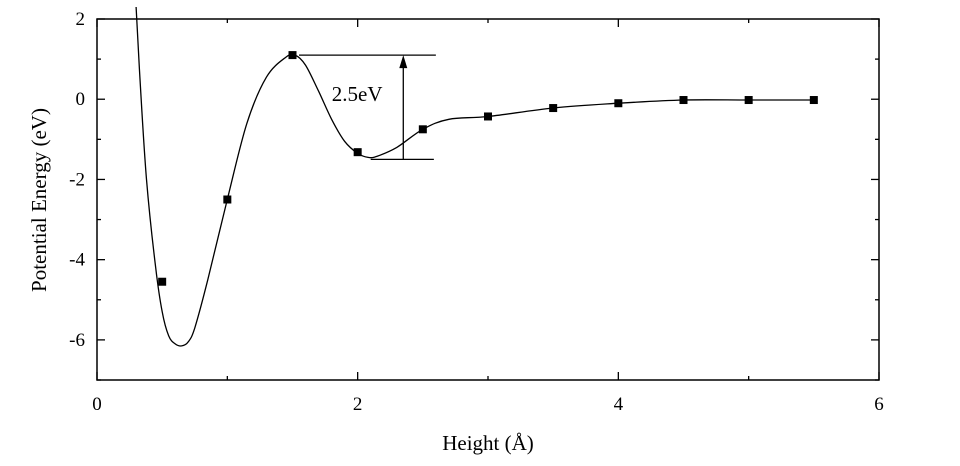 The height and width of the screenshot is (466, 960). Describe the element at coordinates (367, 107) in the screenshot. I see `barrier-annotation: 2.5eV` at that location.